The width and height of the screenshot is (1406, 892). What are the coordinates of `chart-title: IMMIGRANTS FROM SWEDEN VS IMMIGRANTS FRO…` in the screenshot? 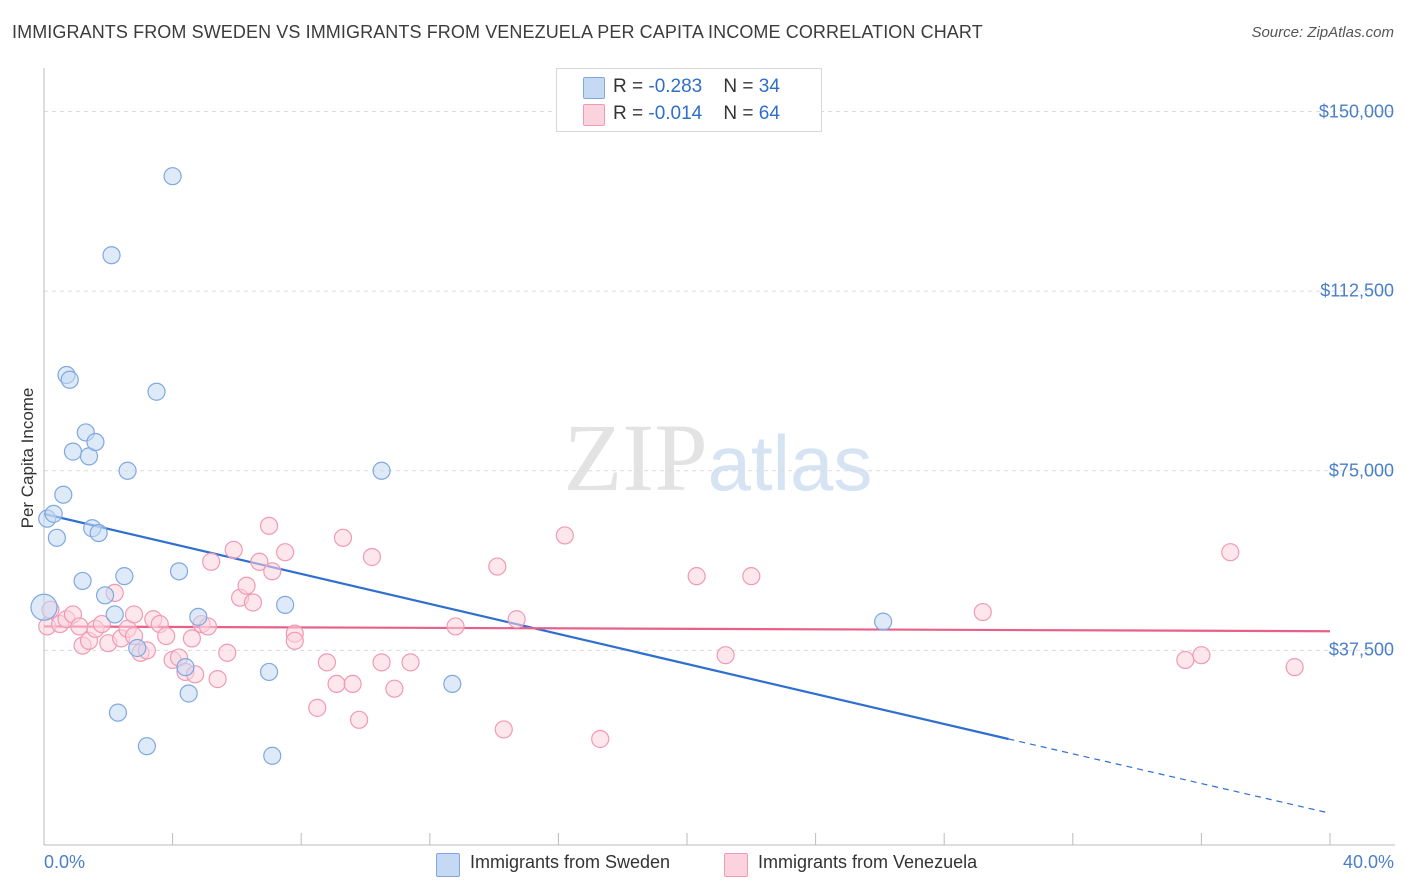 It's located at (497, 32).